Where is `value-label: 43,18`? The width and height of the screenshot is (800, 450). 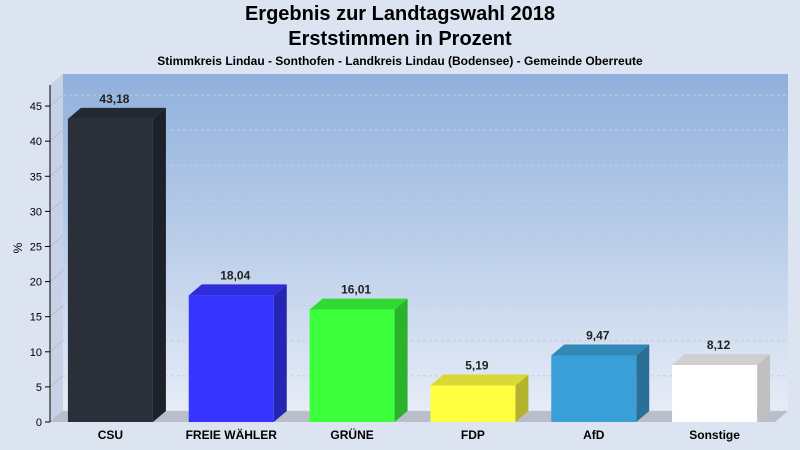
value-label: 43,18 is located at coordinates (114, 99).